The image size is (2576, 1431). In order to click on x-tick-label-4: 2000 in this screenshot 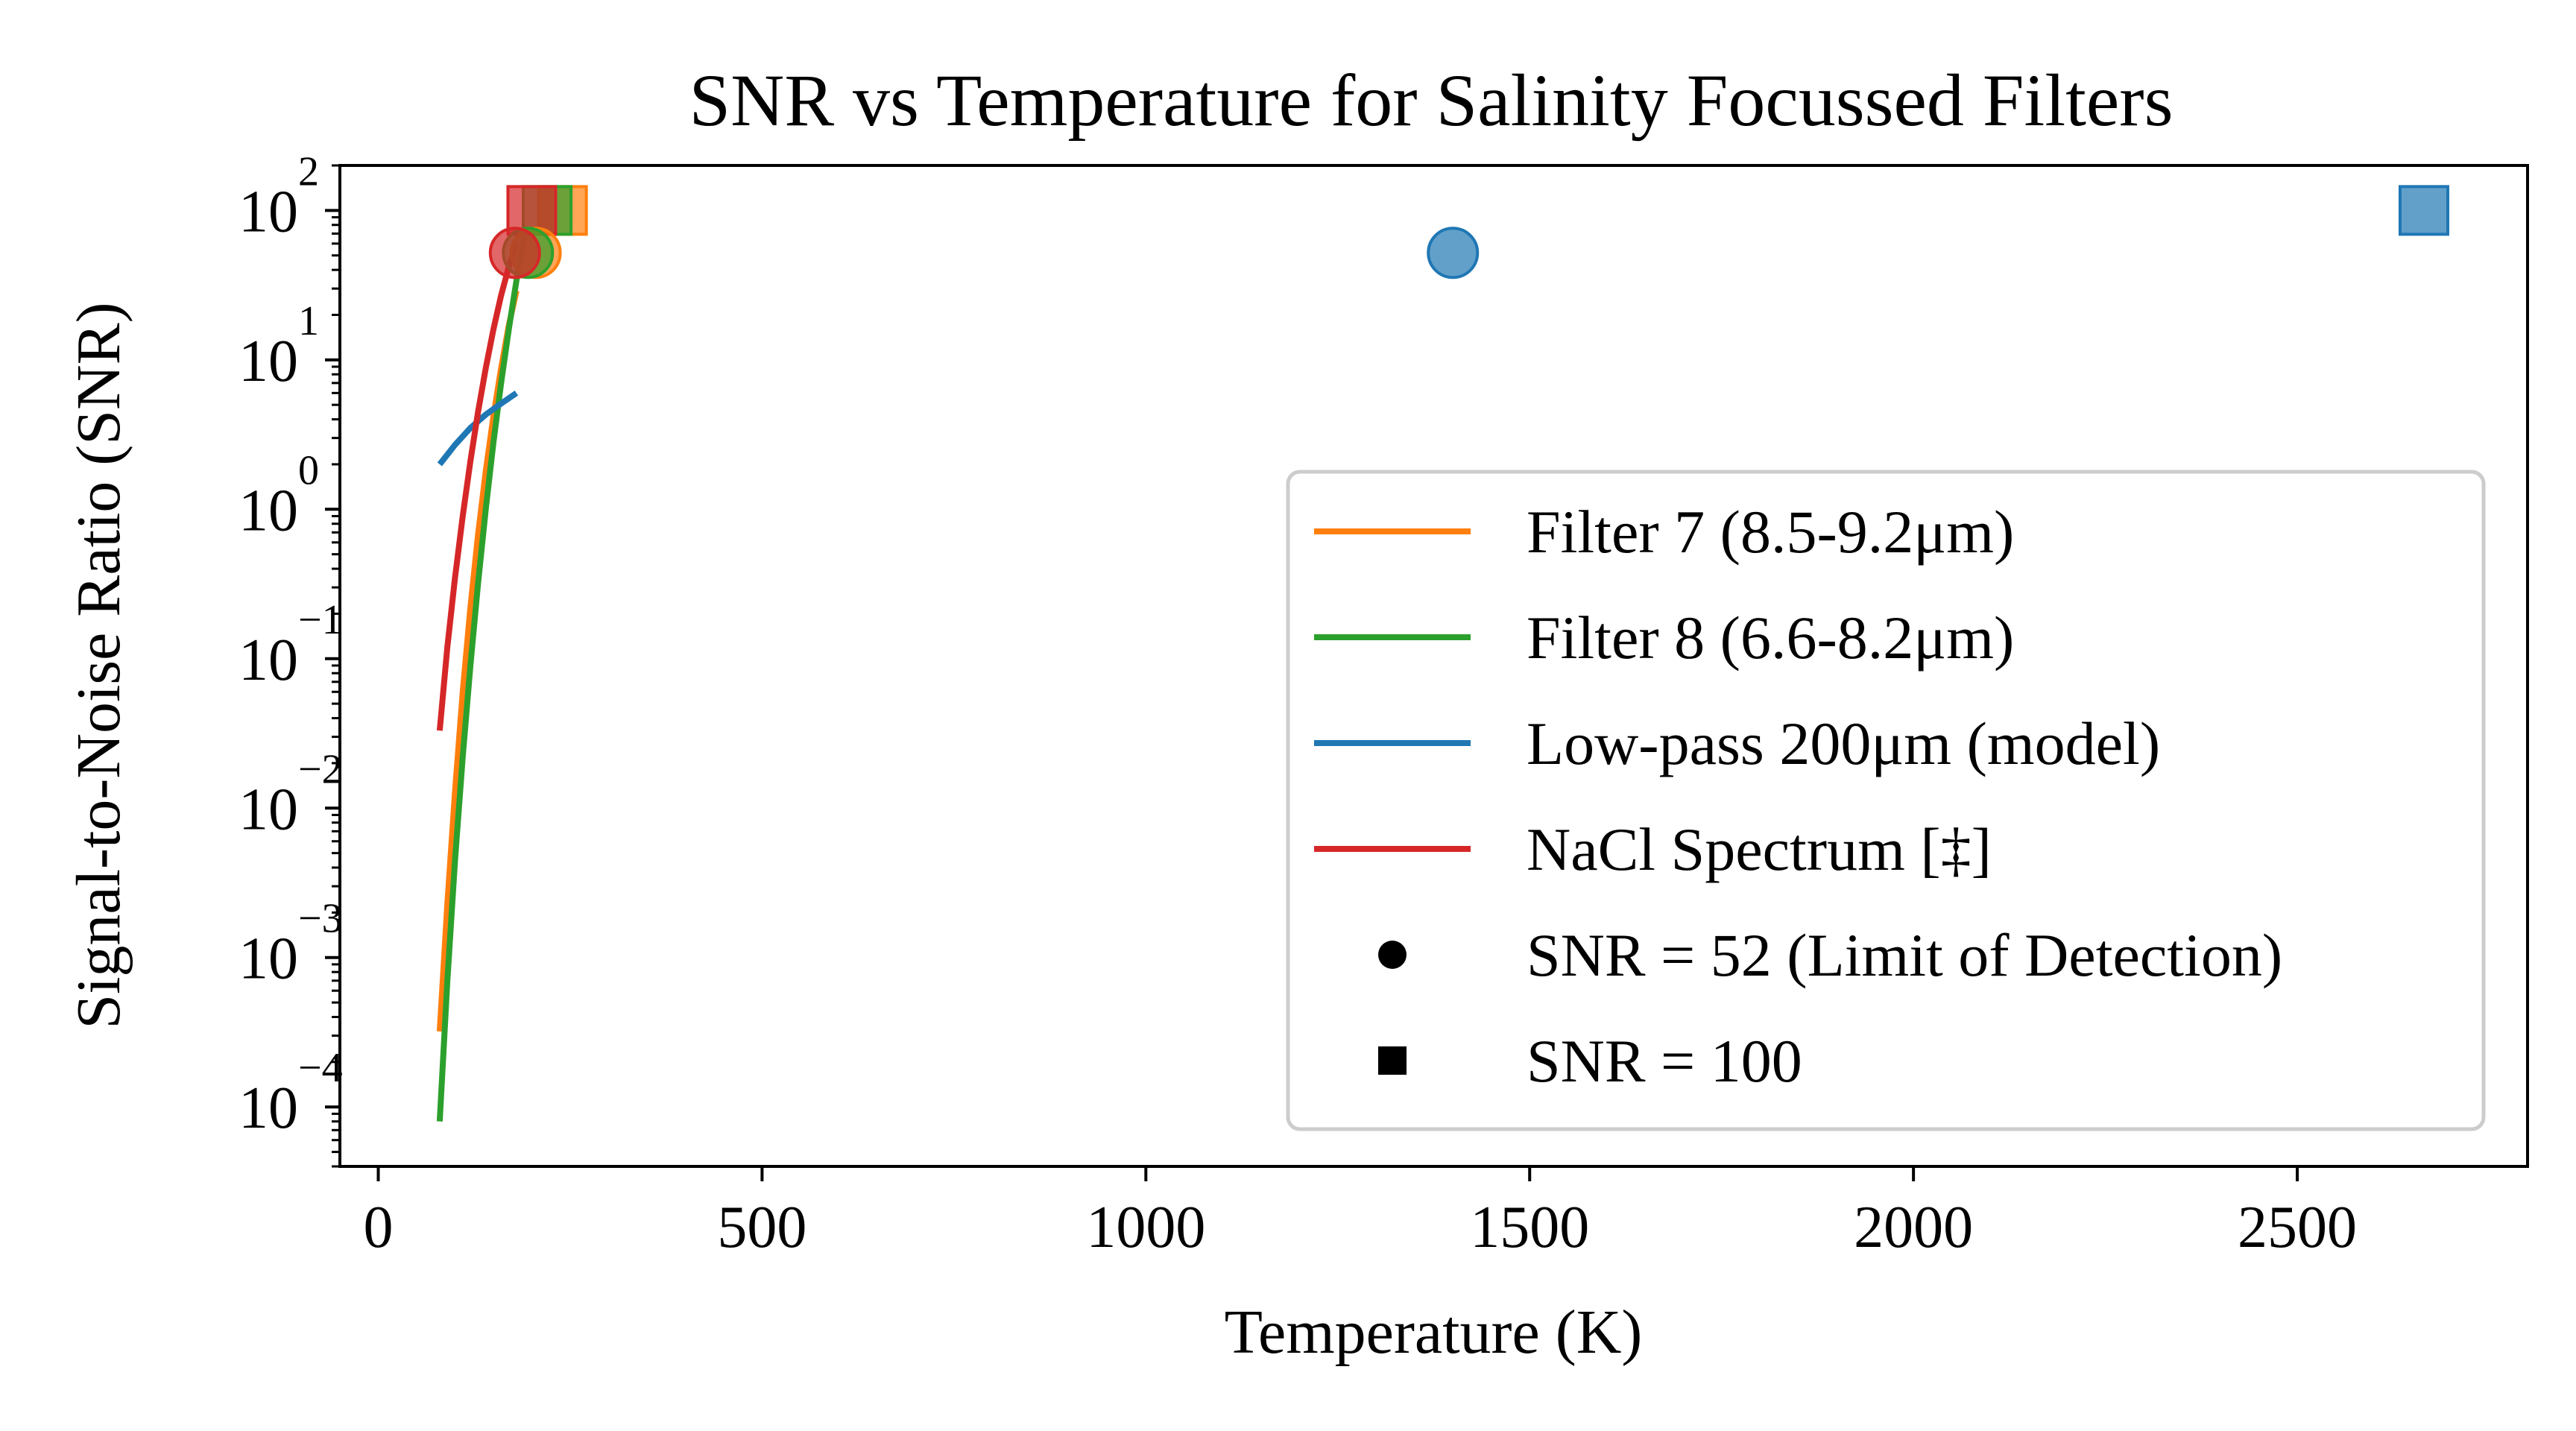, I will do `click(1913, 1228)`.